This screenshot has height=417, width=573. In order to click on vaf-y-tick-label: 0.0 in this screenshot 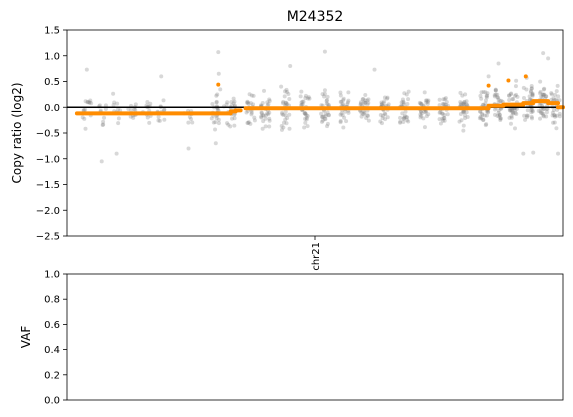, I will do `click(52, 401)`.